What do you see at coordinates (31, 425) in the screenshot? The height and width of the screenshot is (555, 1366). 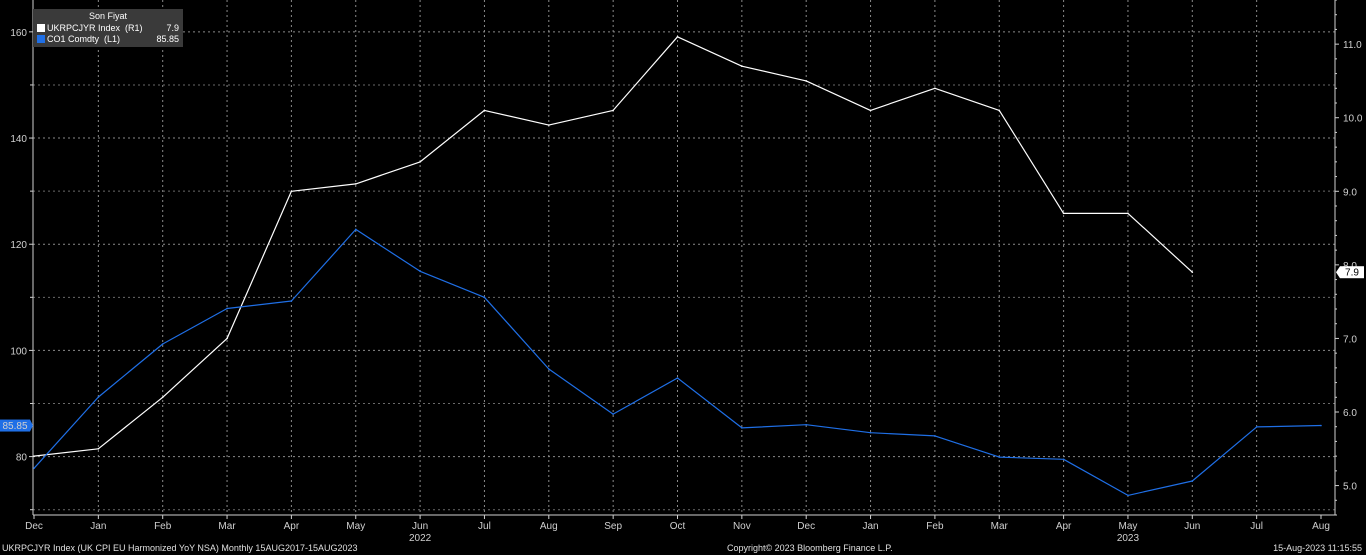 I see `last-value-badge-arrow-left` at bounding box center [31, 425].